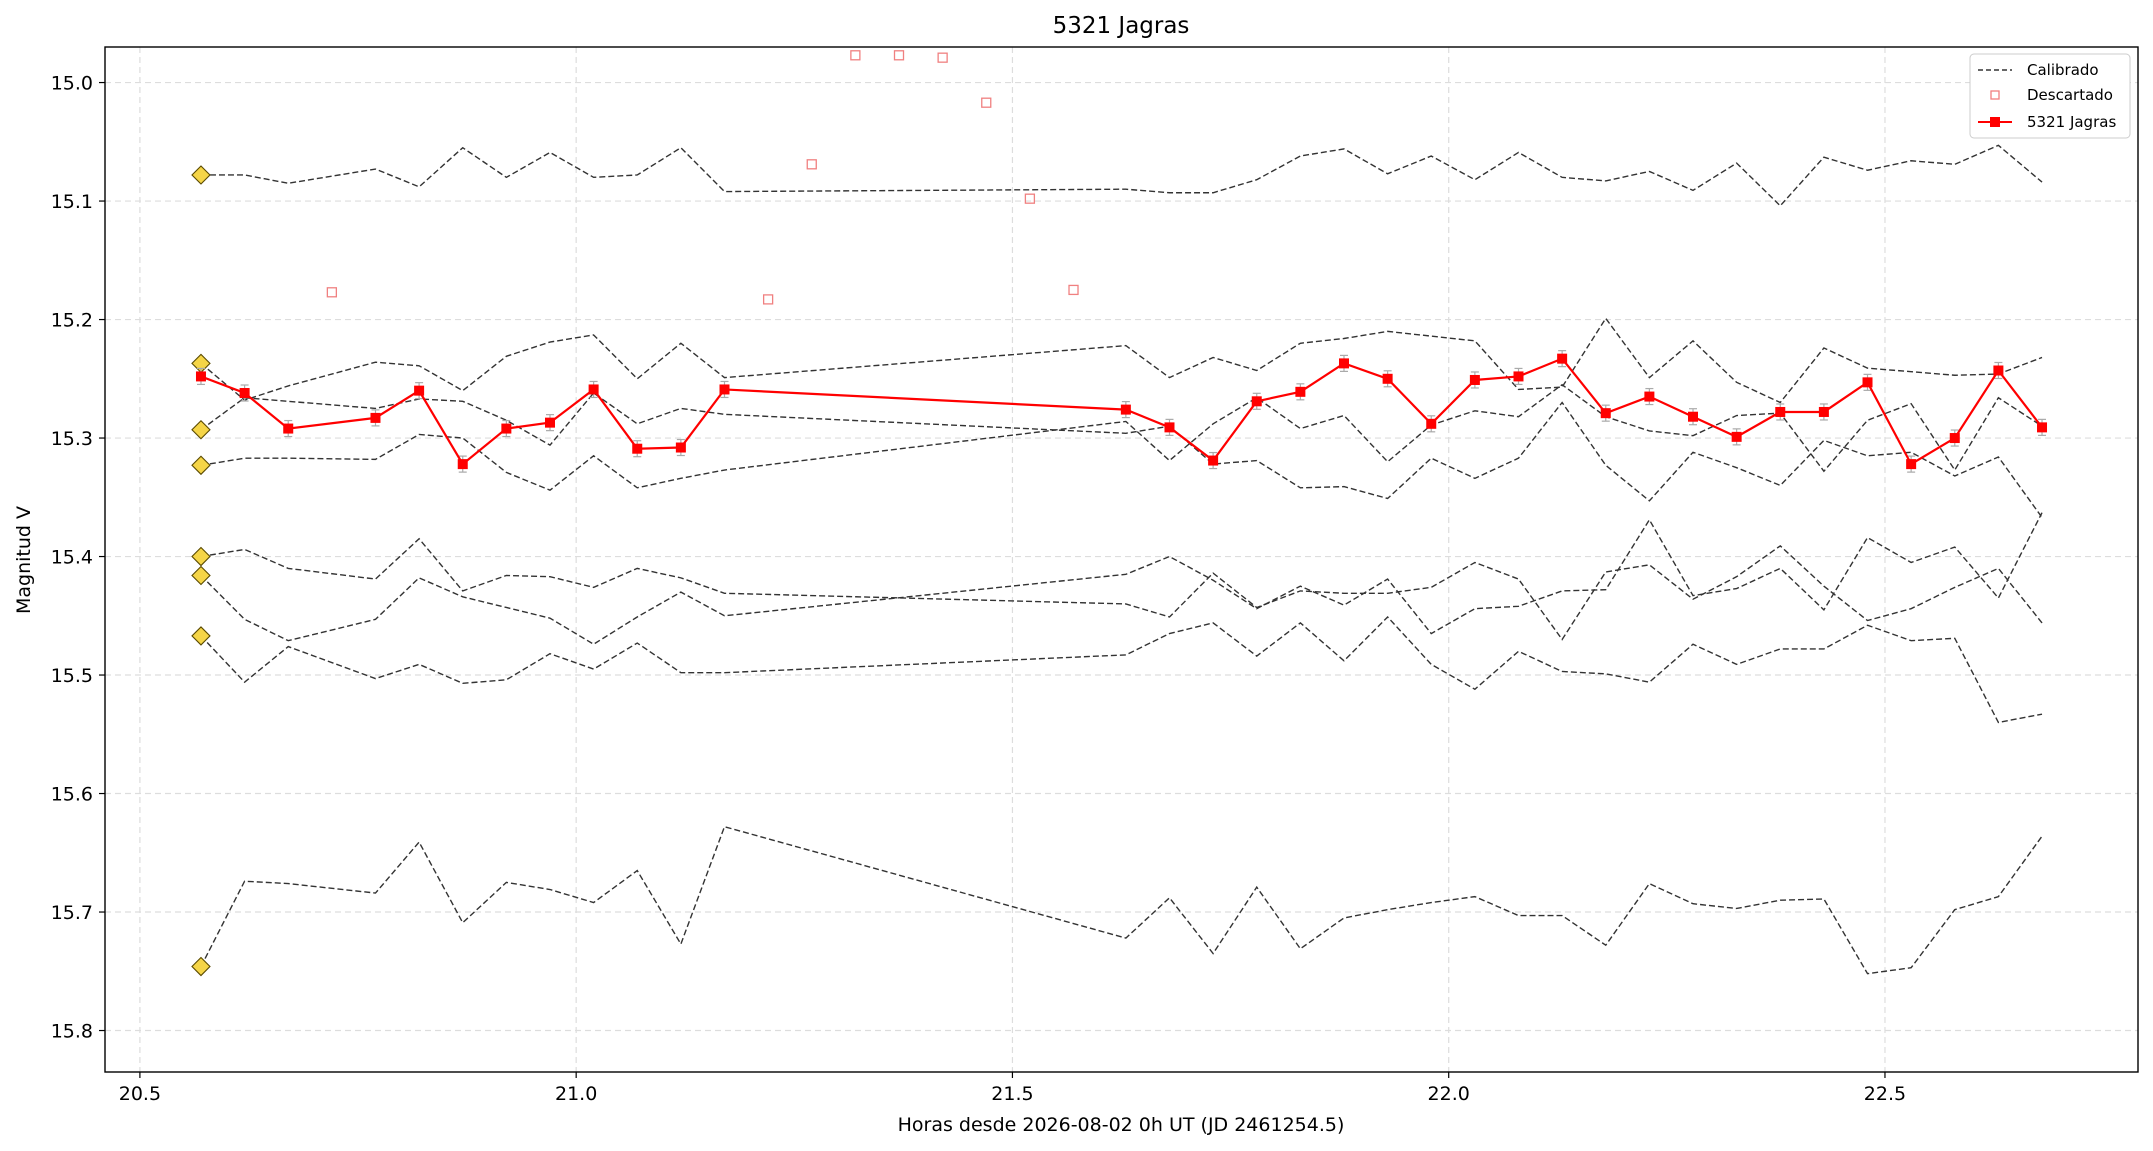 The image size is (2153, 1151). Describe the element at coordinates (72, 795) in the screenshot. I see `y-tick-label: 15.6` at that location.